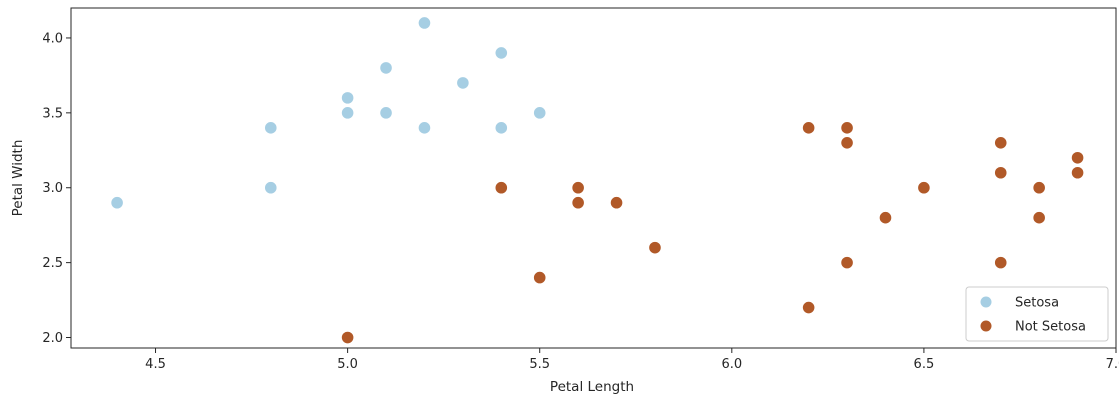  I want to click on x-tick-label: 6.5, so click(924, 364).